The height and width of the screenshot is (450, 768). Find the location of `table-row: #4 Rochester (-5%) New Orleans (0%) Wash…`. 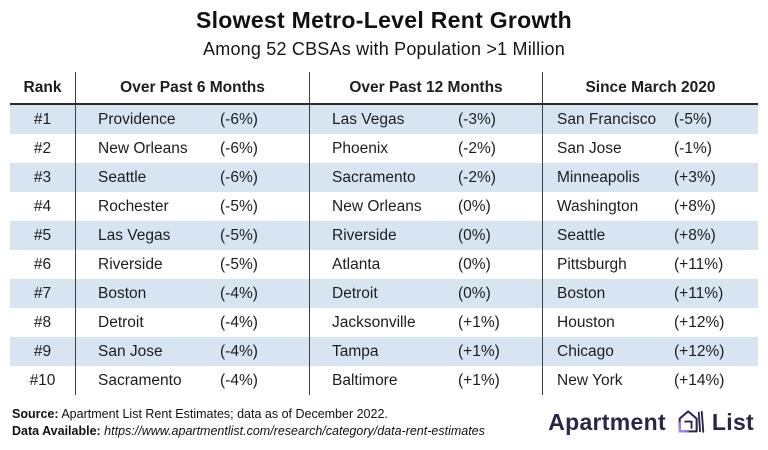

table-row: #4 Rochester (-5%) New Orleans (0%) Wash… is located at coordinates (384, 206).